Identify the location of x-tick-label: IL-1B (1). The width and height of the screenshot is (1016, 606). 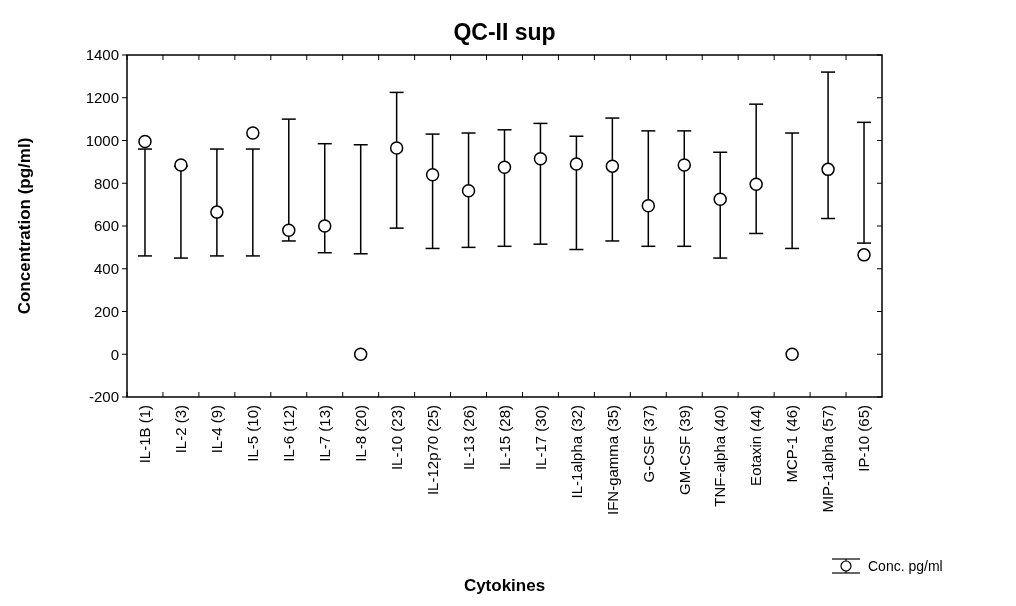
(145, 434).